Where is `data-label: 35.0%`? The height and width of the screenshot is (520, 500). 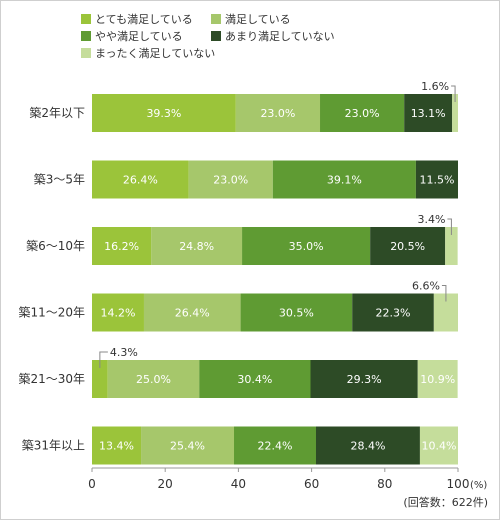 data-label: 35.0% is located at coordinates (306, 246).